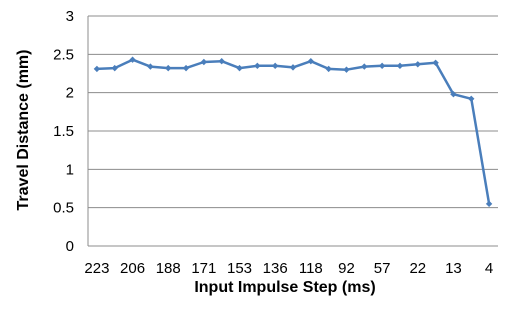  What do you see at coordinates (382, 268) in the screenshot?
I see `x-tick-label: 57` at bounding box center [382, 268].